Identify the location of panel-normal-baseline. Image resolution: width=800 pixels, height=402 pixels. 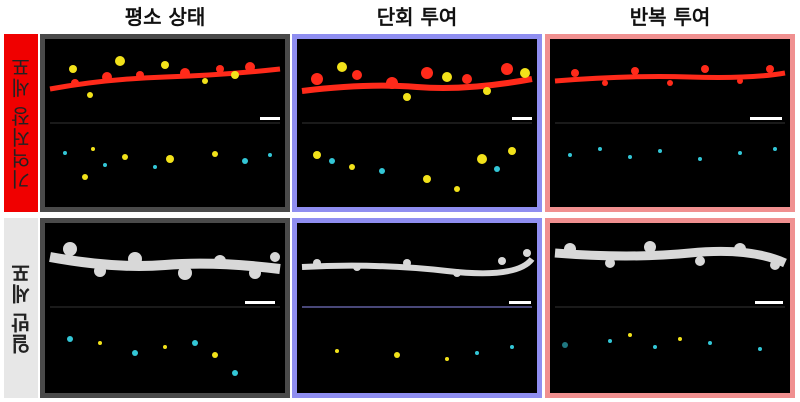
(165, 308).